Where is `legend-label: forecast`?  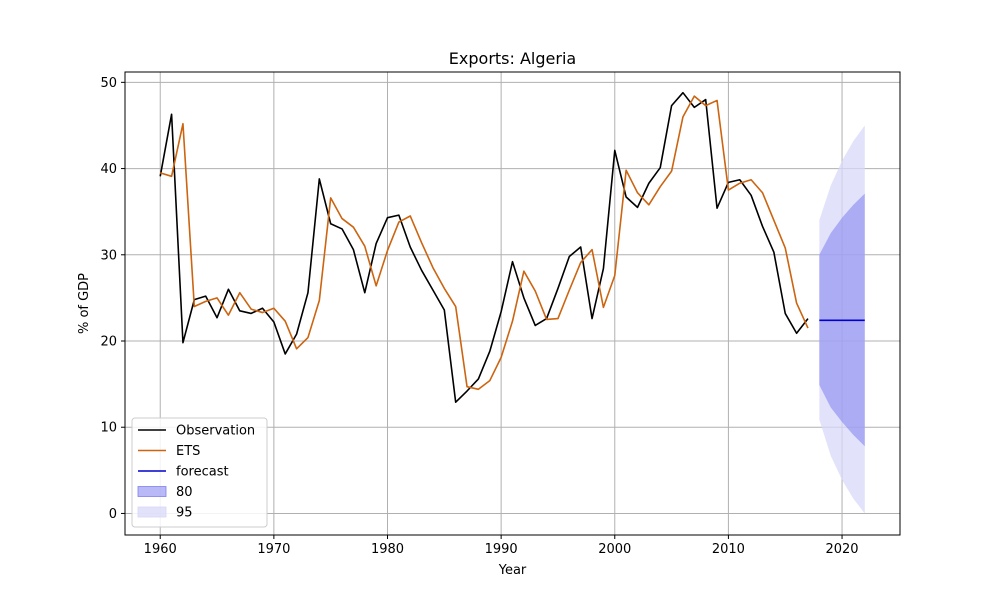 legend-label: forecast is located at coordinates (202, 472).